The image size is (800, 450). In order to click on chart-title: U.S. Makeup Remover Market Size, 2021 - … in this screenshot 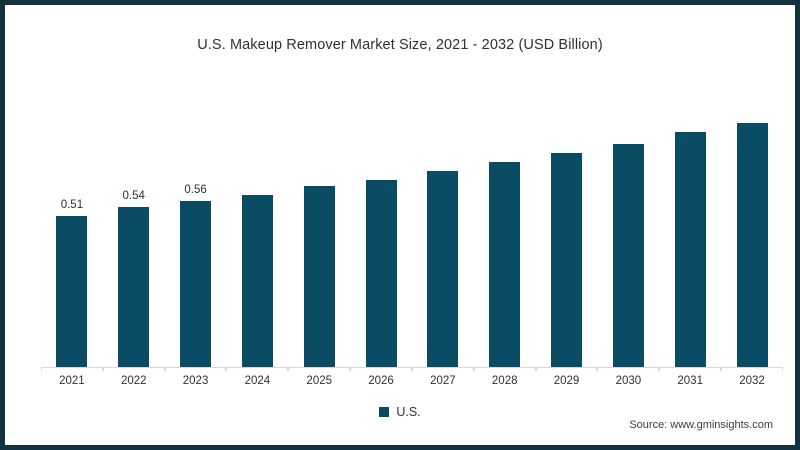, I will do `click(400, 45)`.